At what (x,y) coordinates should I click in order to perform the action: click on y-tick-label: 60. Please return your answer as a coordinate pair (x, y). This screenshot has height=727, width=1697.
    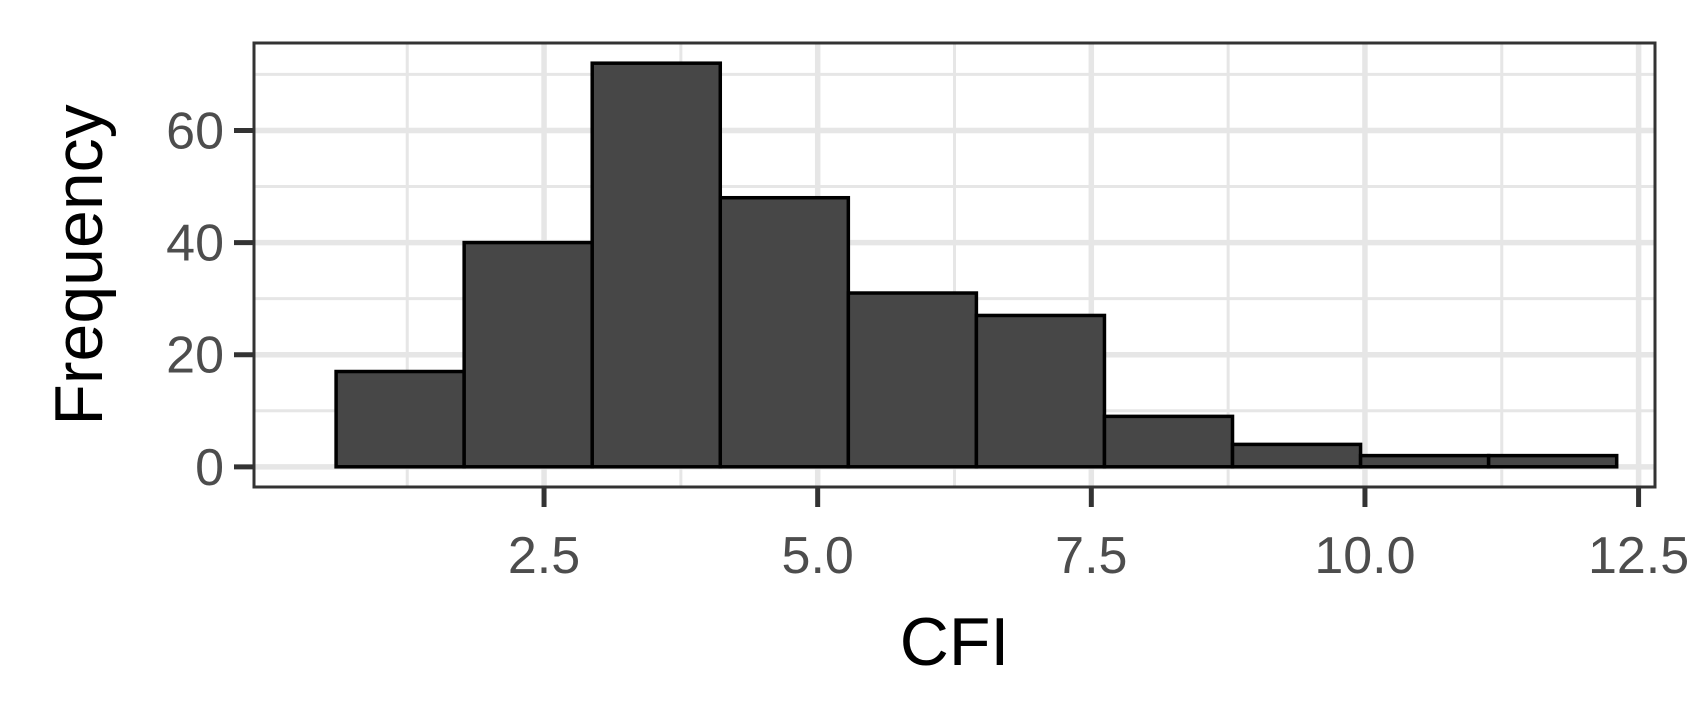
    Looking at the image, I should click on (195, 131).